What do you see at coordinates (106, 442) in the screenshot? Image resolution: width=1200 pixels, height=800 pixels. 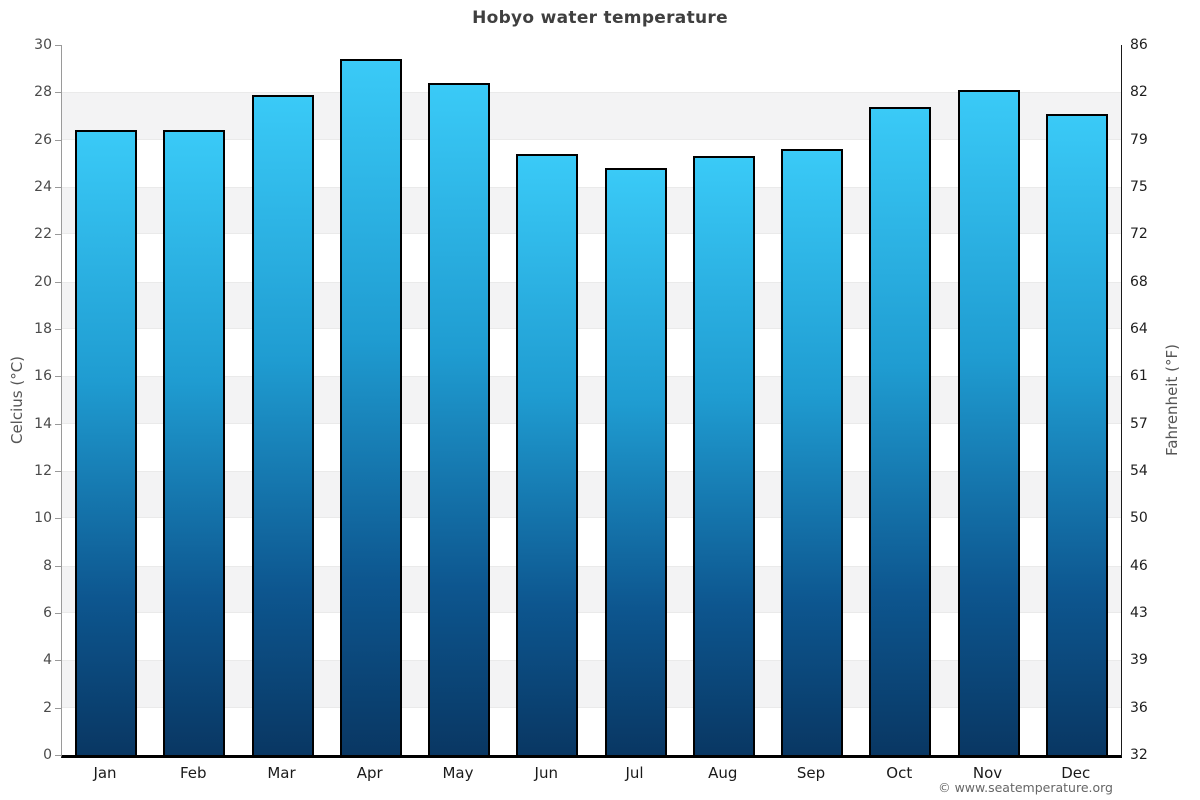 I see `bar-jan` at bounding box center [106, 442].